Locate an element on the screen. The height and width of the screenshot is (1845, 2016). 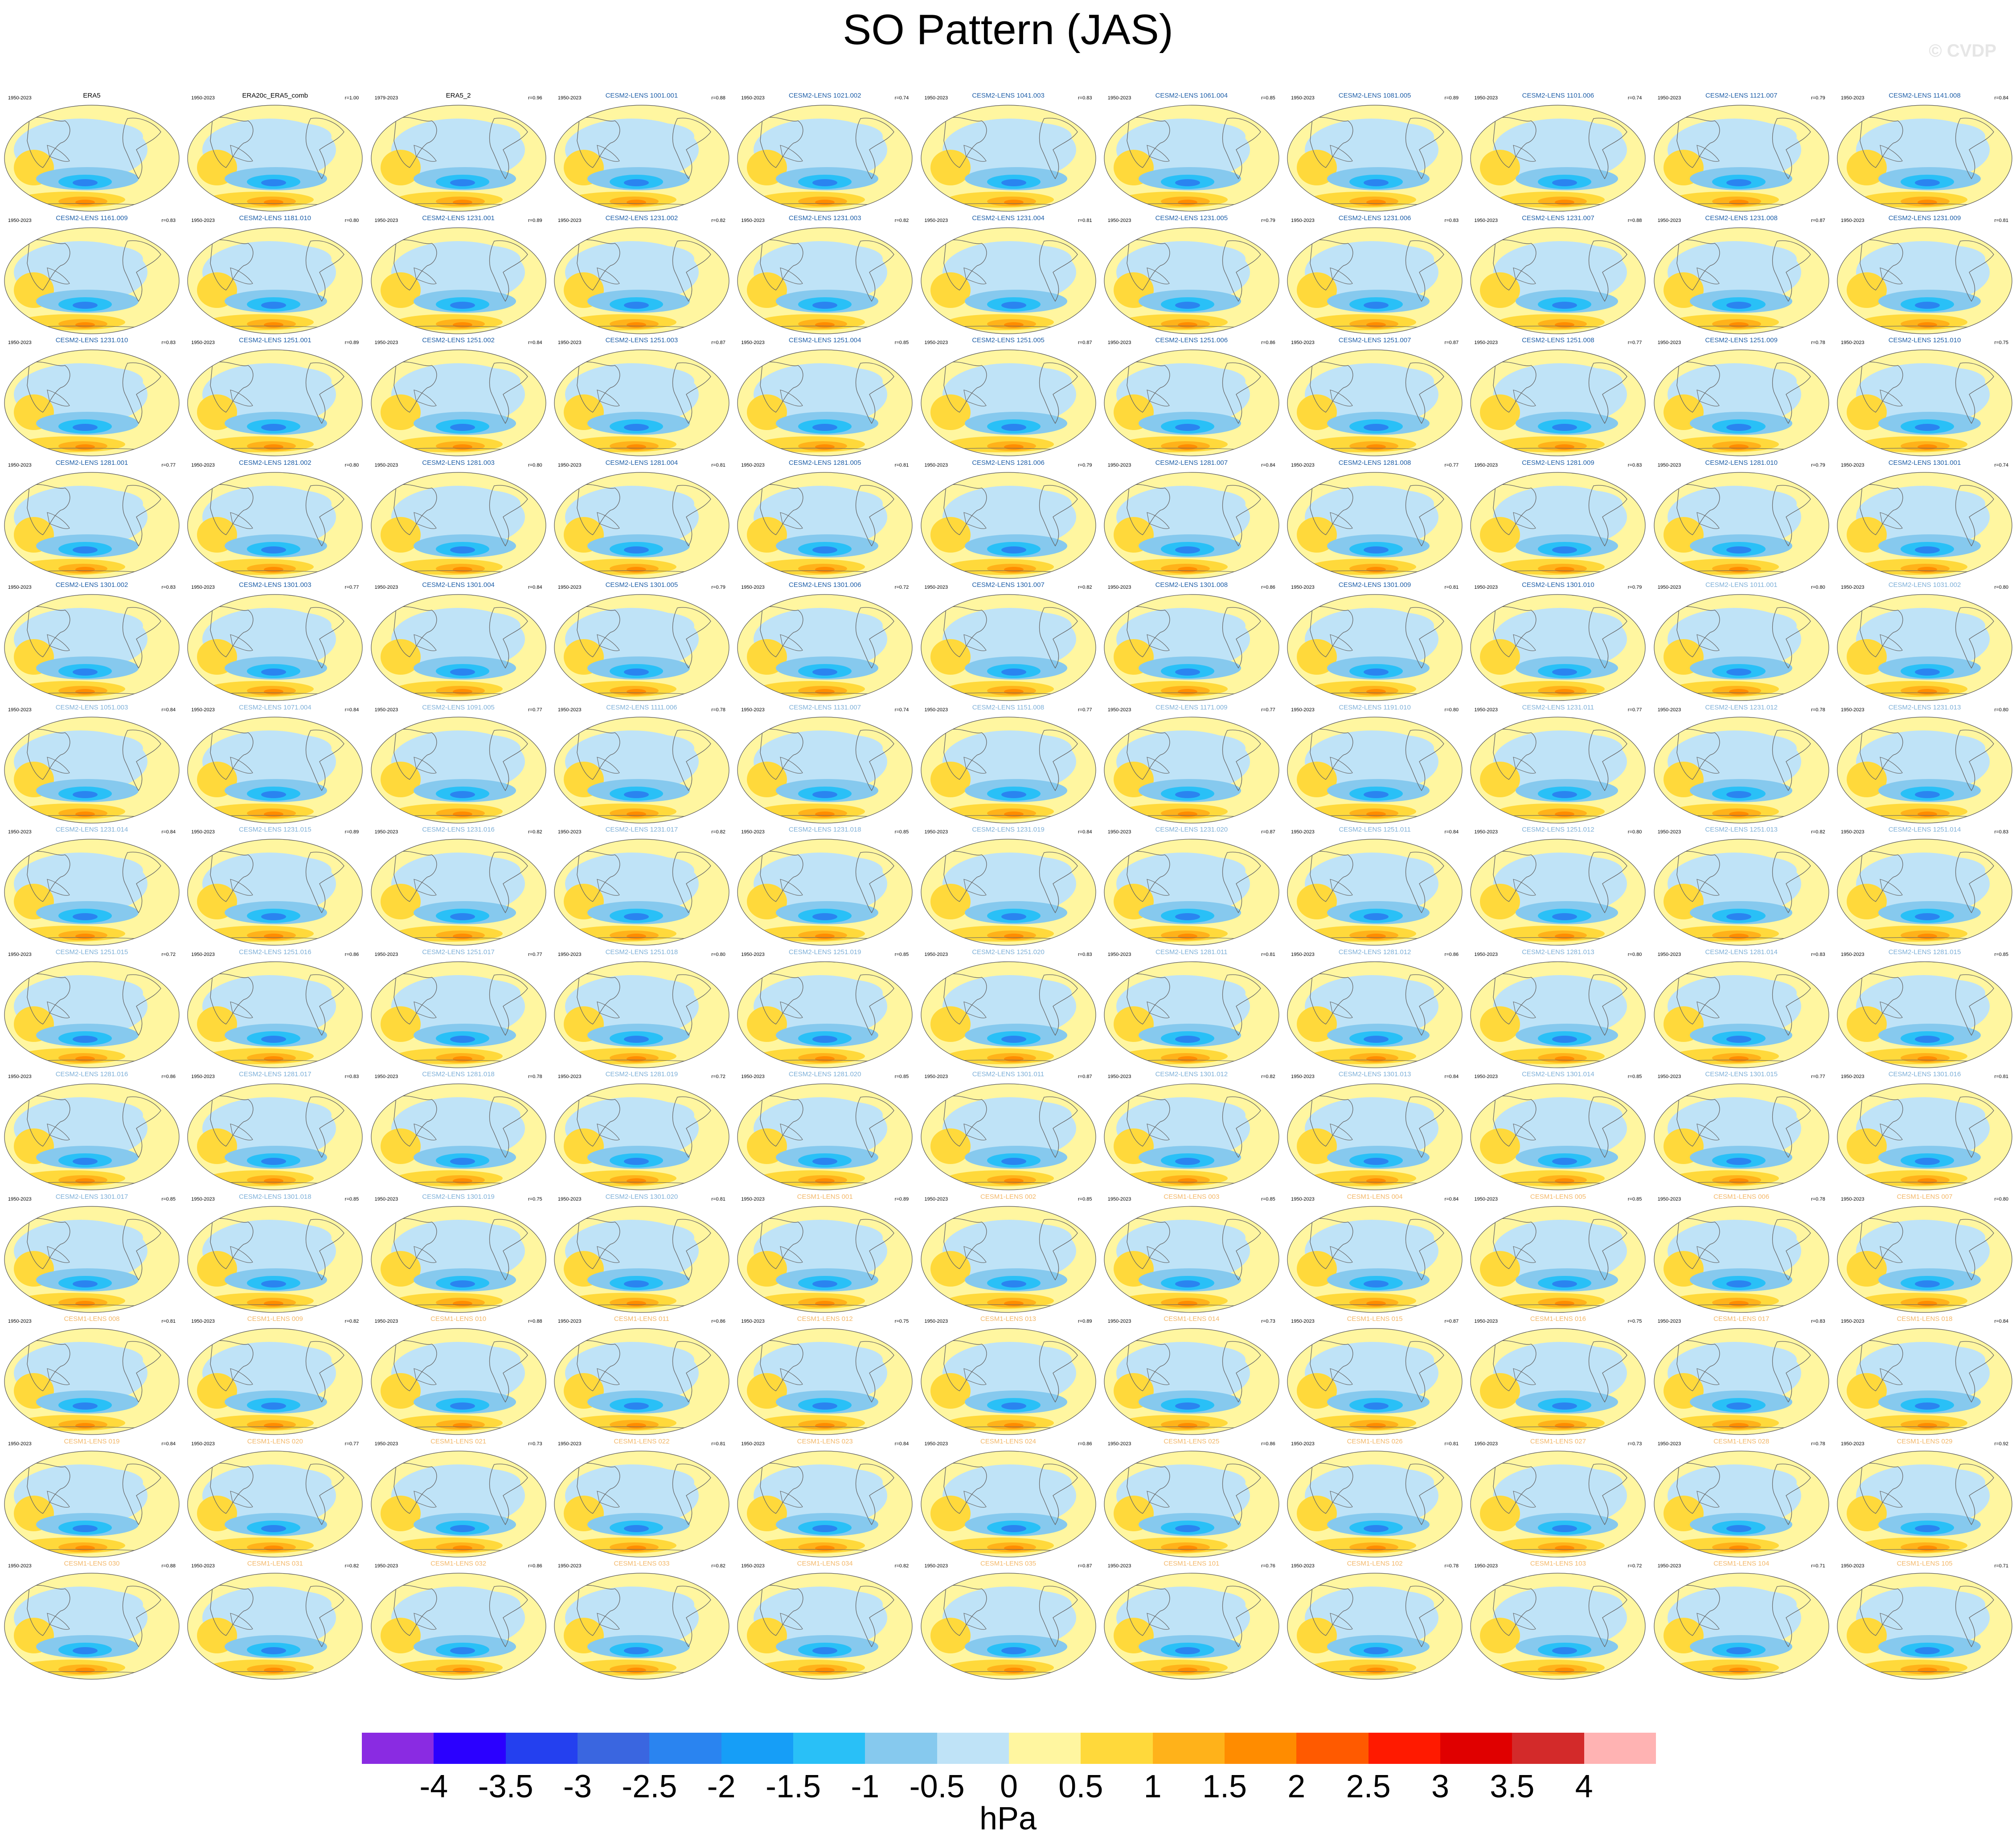
colorbar-swatch is located at coordinates (541, 1749).